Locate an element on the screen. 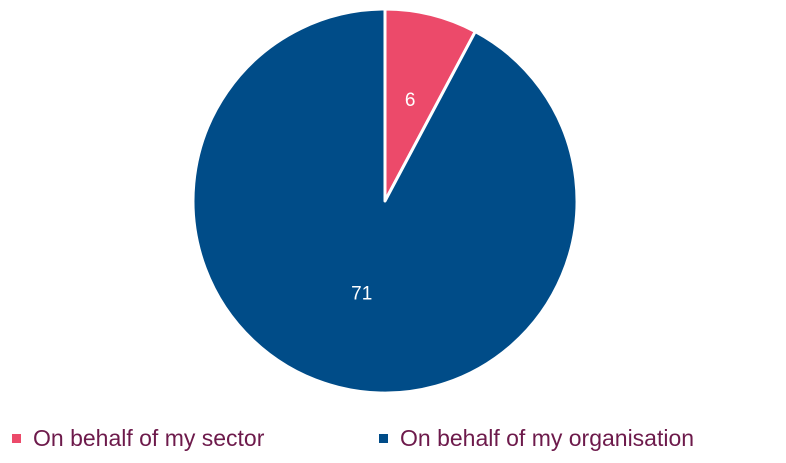 The height and width of the screenshot is (463, 786). legend-item-sector: On behalf of my sector is located at coordinates (138, 438).